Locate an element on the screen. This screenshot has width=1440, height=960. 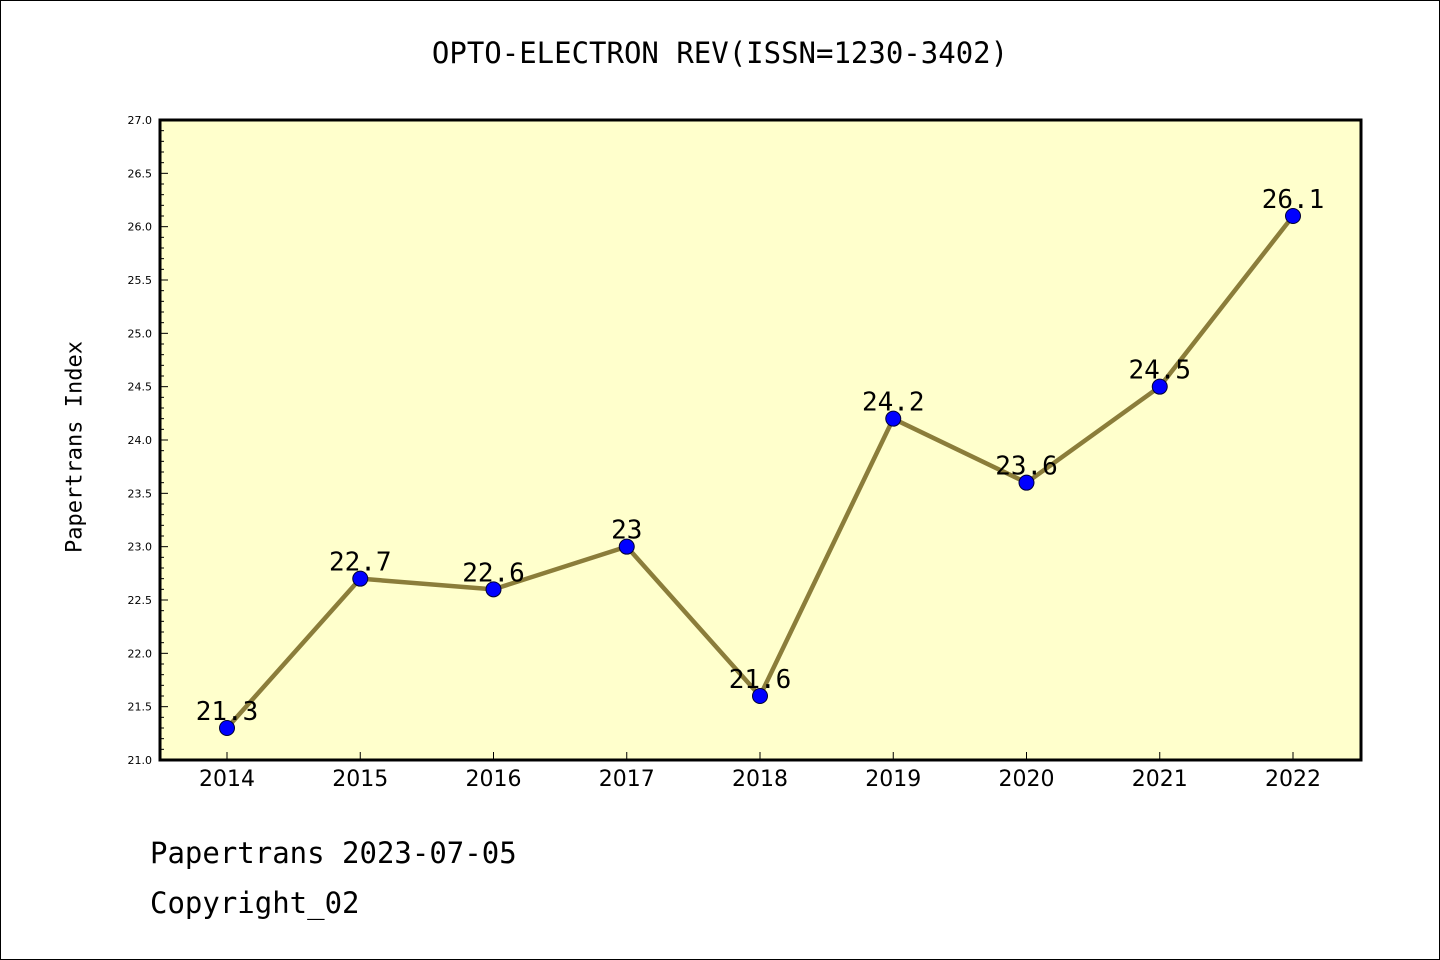
y-tick-label: 26.5 is located at coordinates (140, 173).